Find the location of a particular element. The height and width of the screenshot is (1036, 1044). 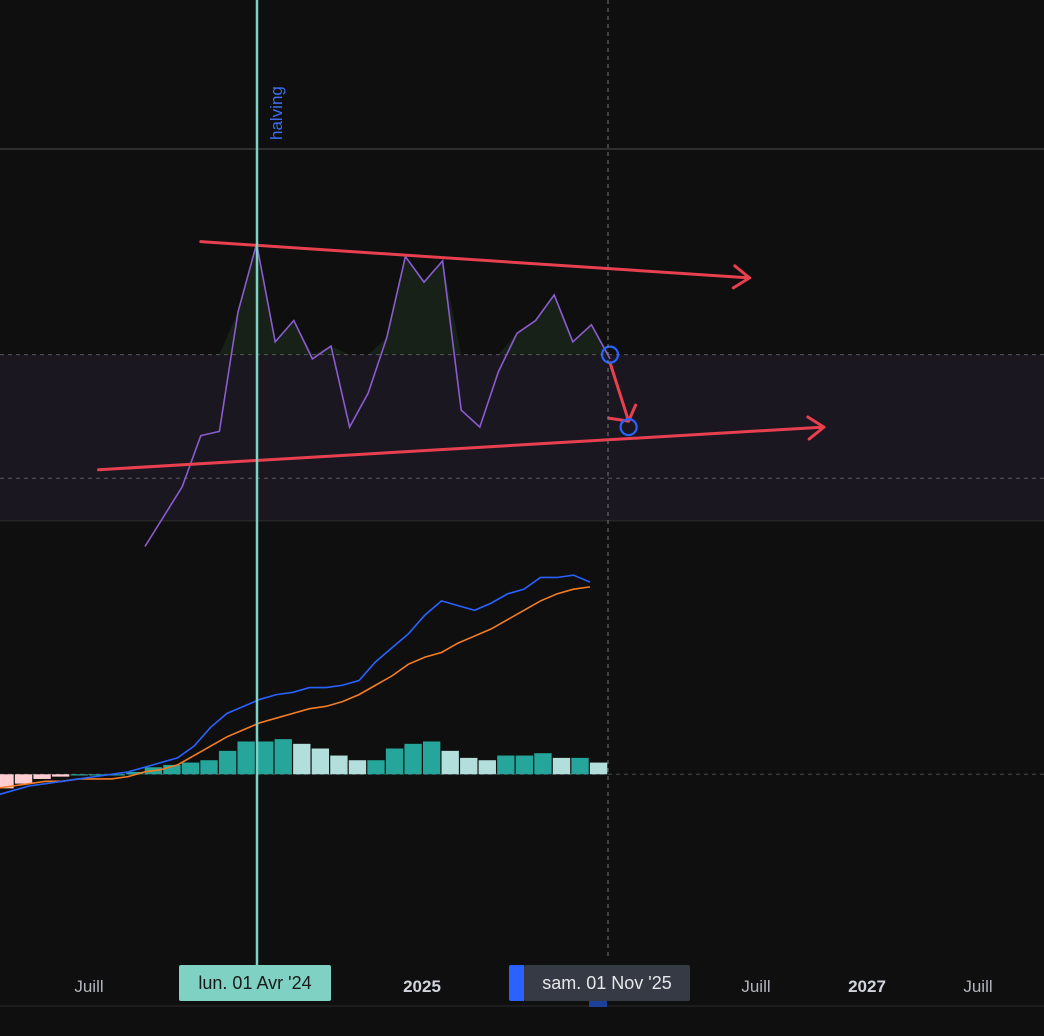

vertical-line-date-tag: lun. 01 Avr '24 is located at coordinates (255, 983).